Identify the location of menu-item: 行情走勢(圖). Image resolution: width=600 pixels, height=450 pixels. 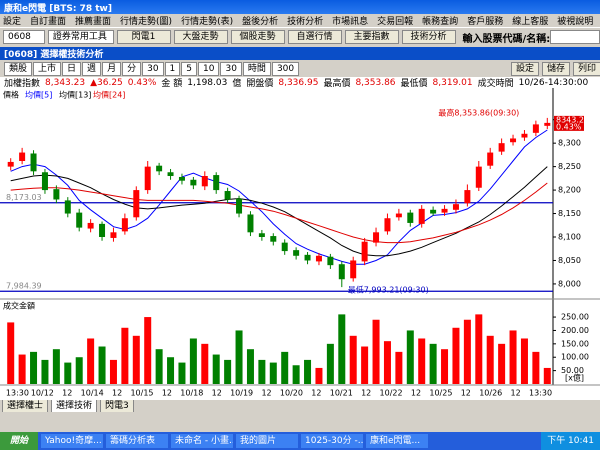
(146, 22).